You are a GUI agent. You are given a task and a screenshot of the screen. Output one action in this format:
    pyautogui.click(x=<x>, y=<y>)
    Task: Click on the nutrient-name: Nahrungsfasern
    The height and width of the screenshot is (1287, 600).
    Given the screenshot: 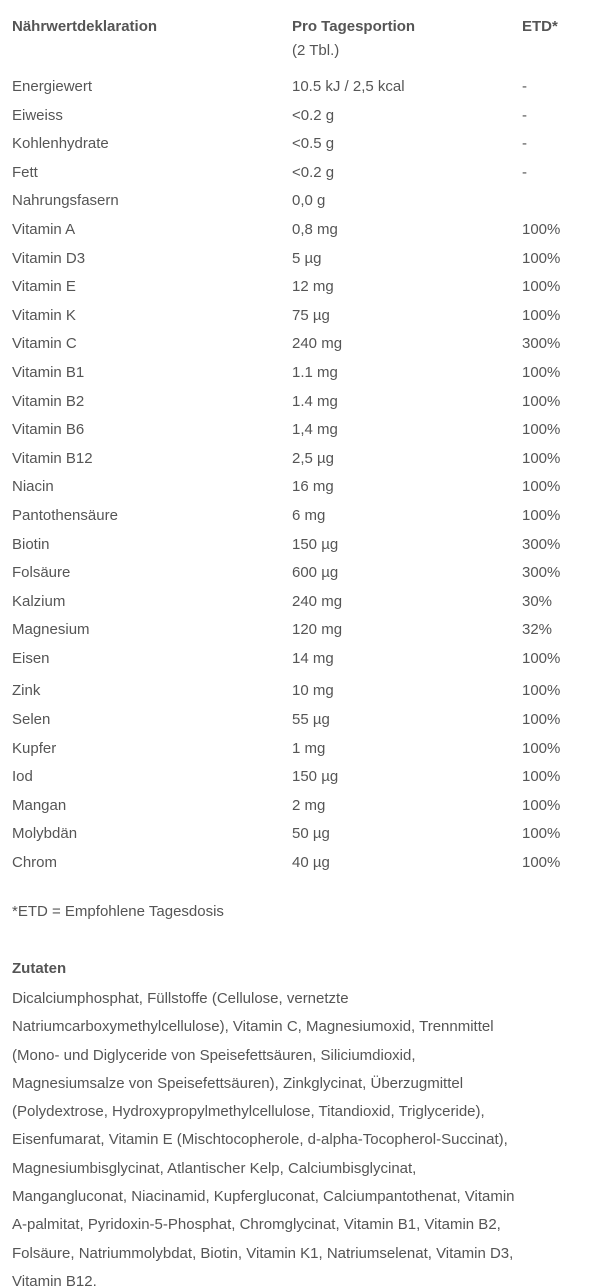 What is the action you would take?
    pyautogui.click(x=65, y=201)
    